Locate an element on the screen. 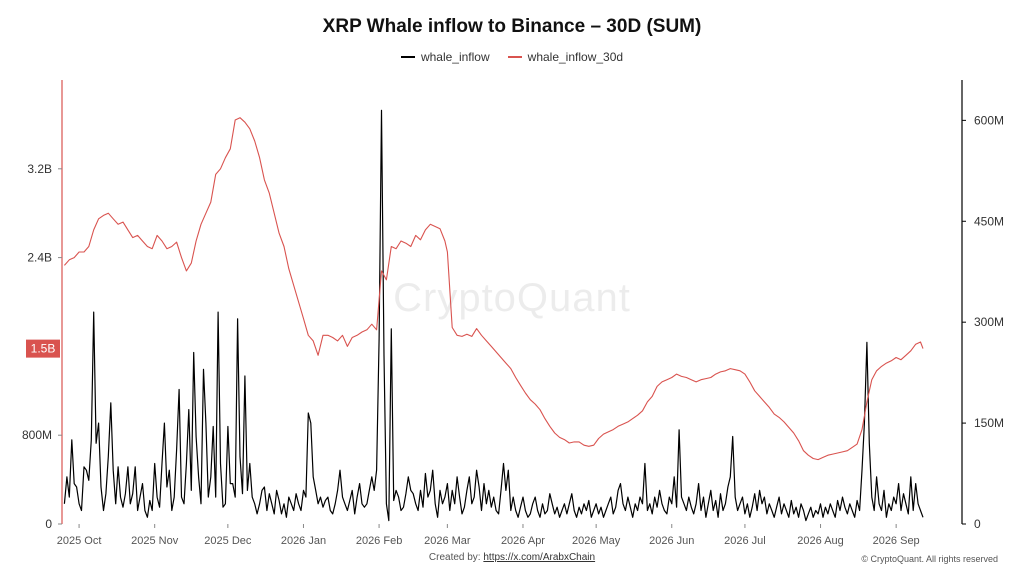  x-tick-label: 2025 Dec is located at coordinates (228, 541).